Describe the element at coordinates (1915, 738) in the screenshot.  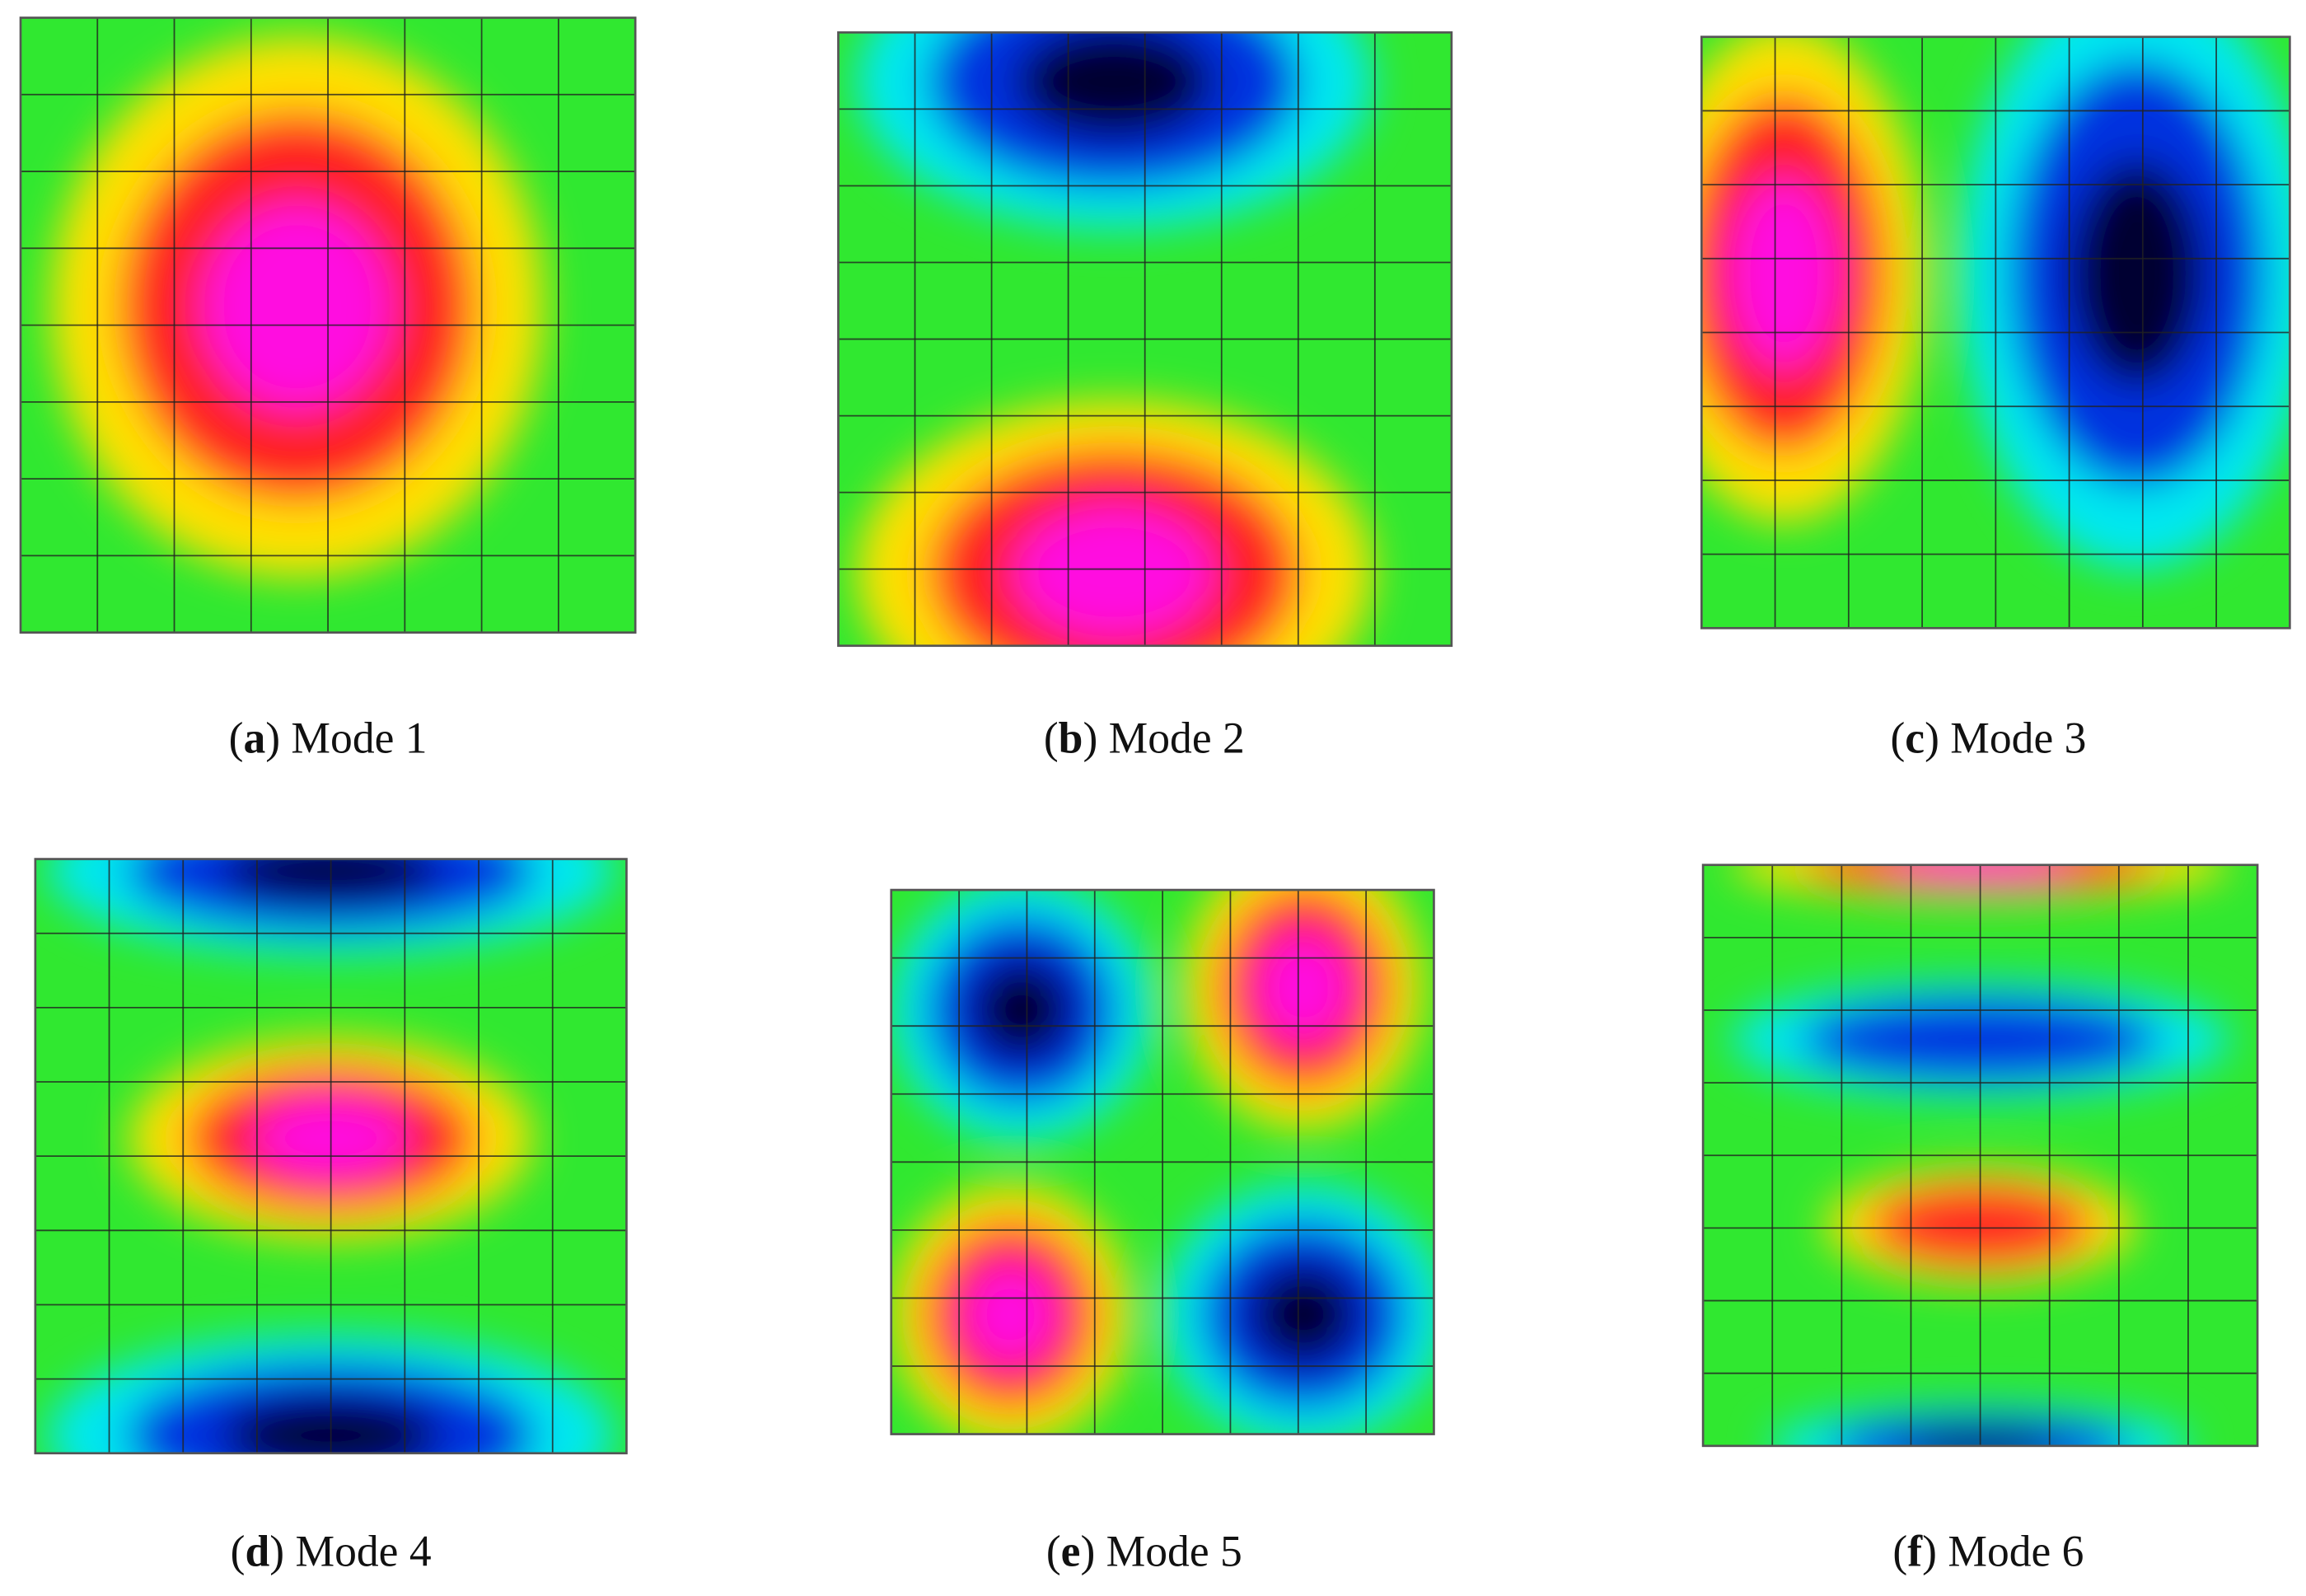
I see `caption-letter: c` at that location.